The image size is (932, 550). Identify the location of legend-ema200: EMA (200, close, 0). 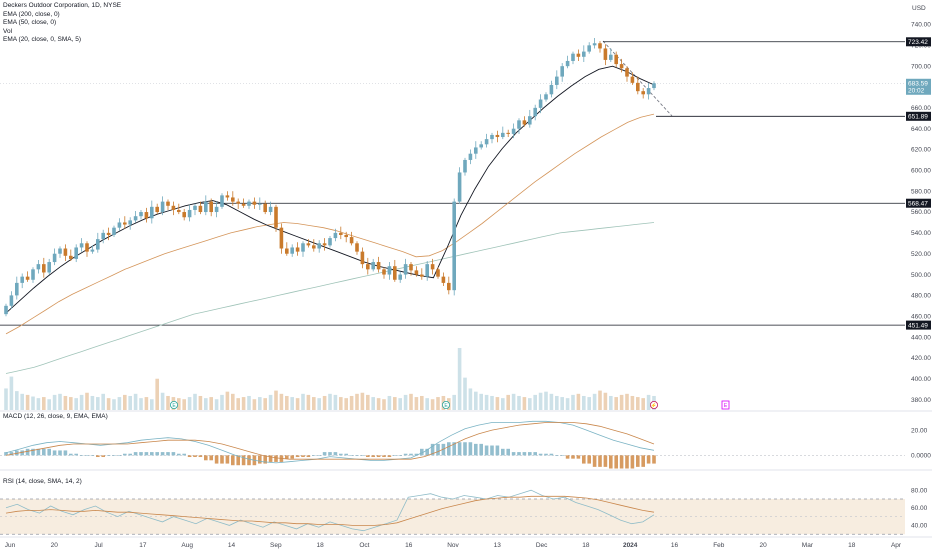
(31, 14).